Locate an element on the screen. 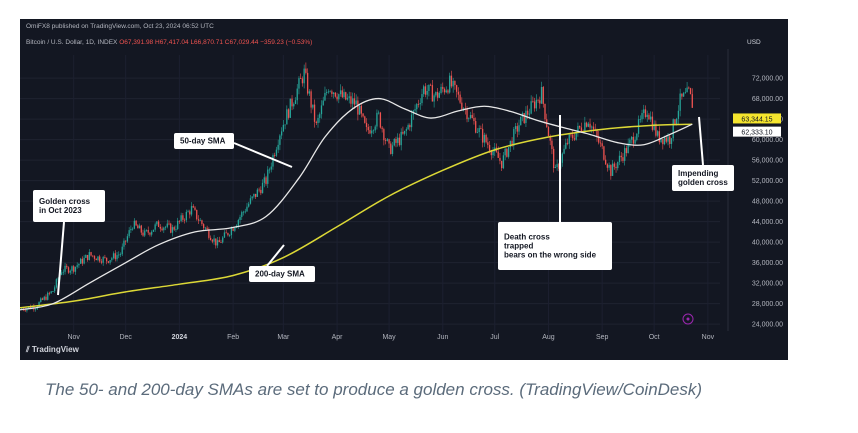  annotation-text: bears on the wrong side is located at coordinates (550, 255).